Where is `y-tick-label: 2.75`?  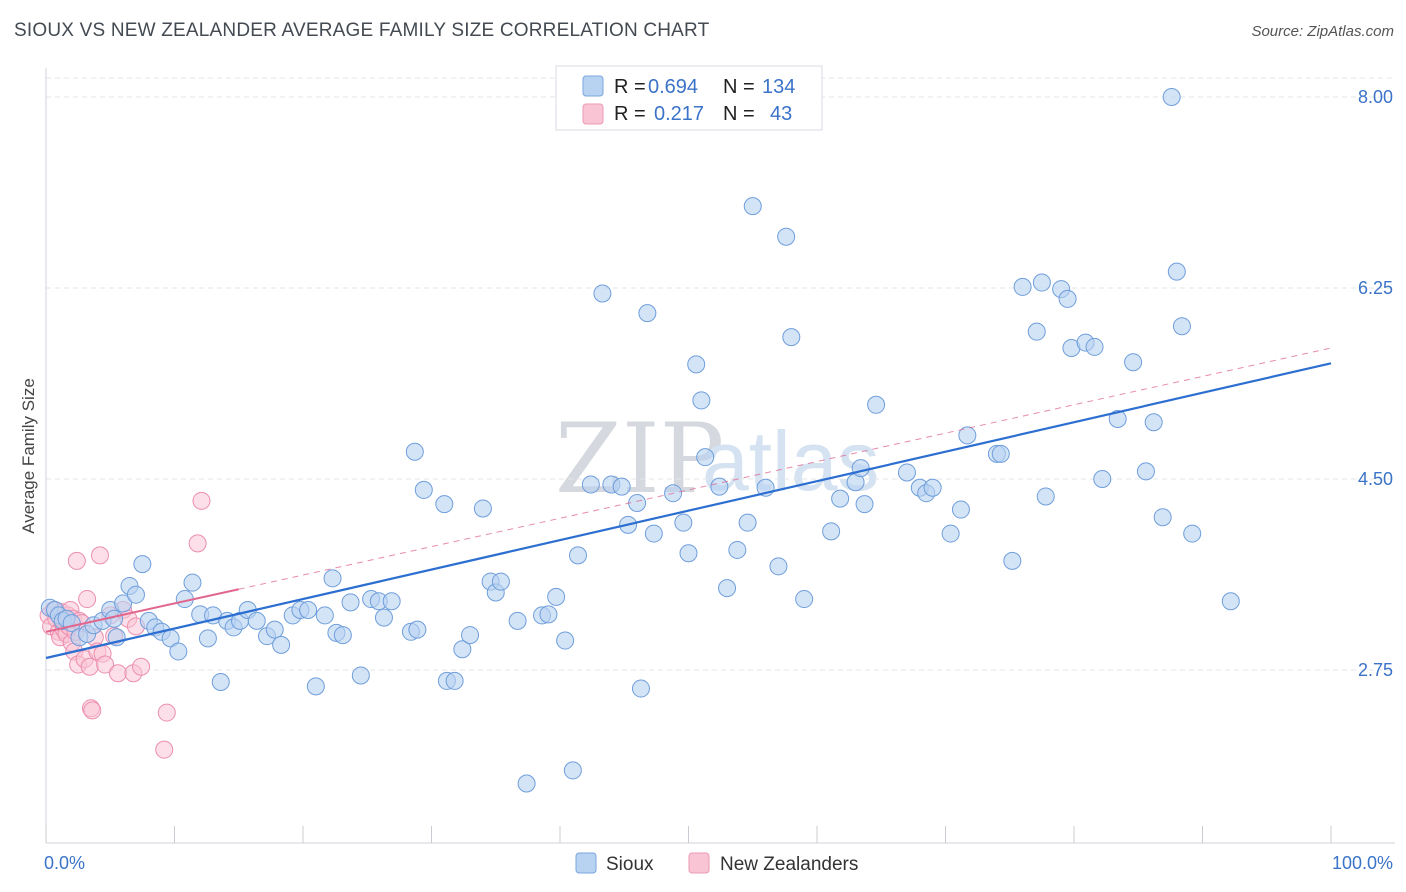 y-tick-label: 2.75 is located at coordinates (1375, 670).